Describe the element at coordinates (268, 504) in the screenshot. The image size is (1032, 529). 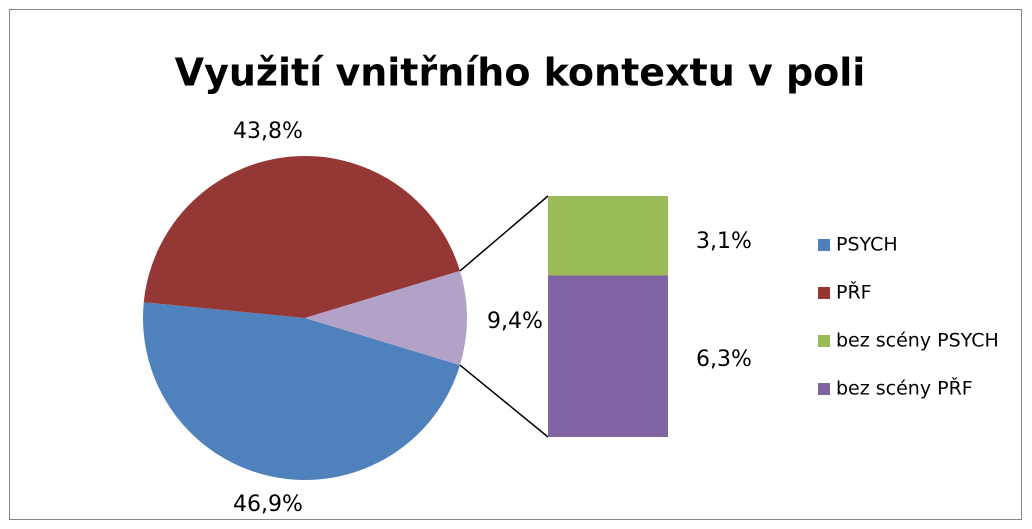
I see `data-label: 46,9%` at that location.